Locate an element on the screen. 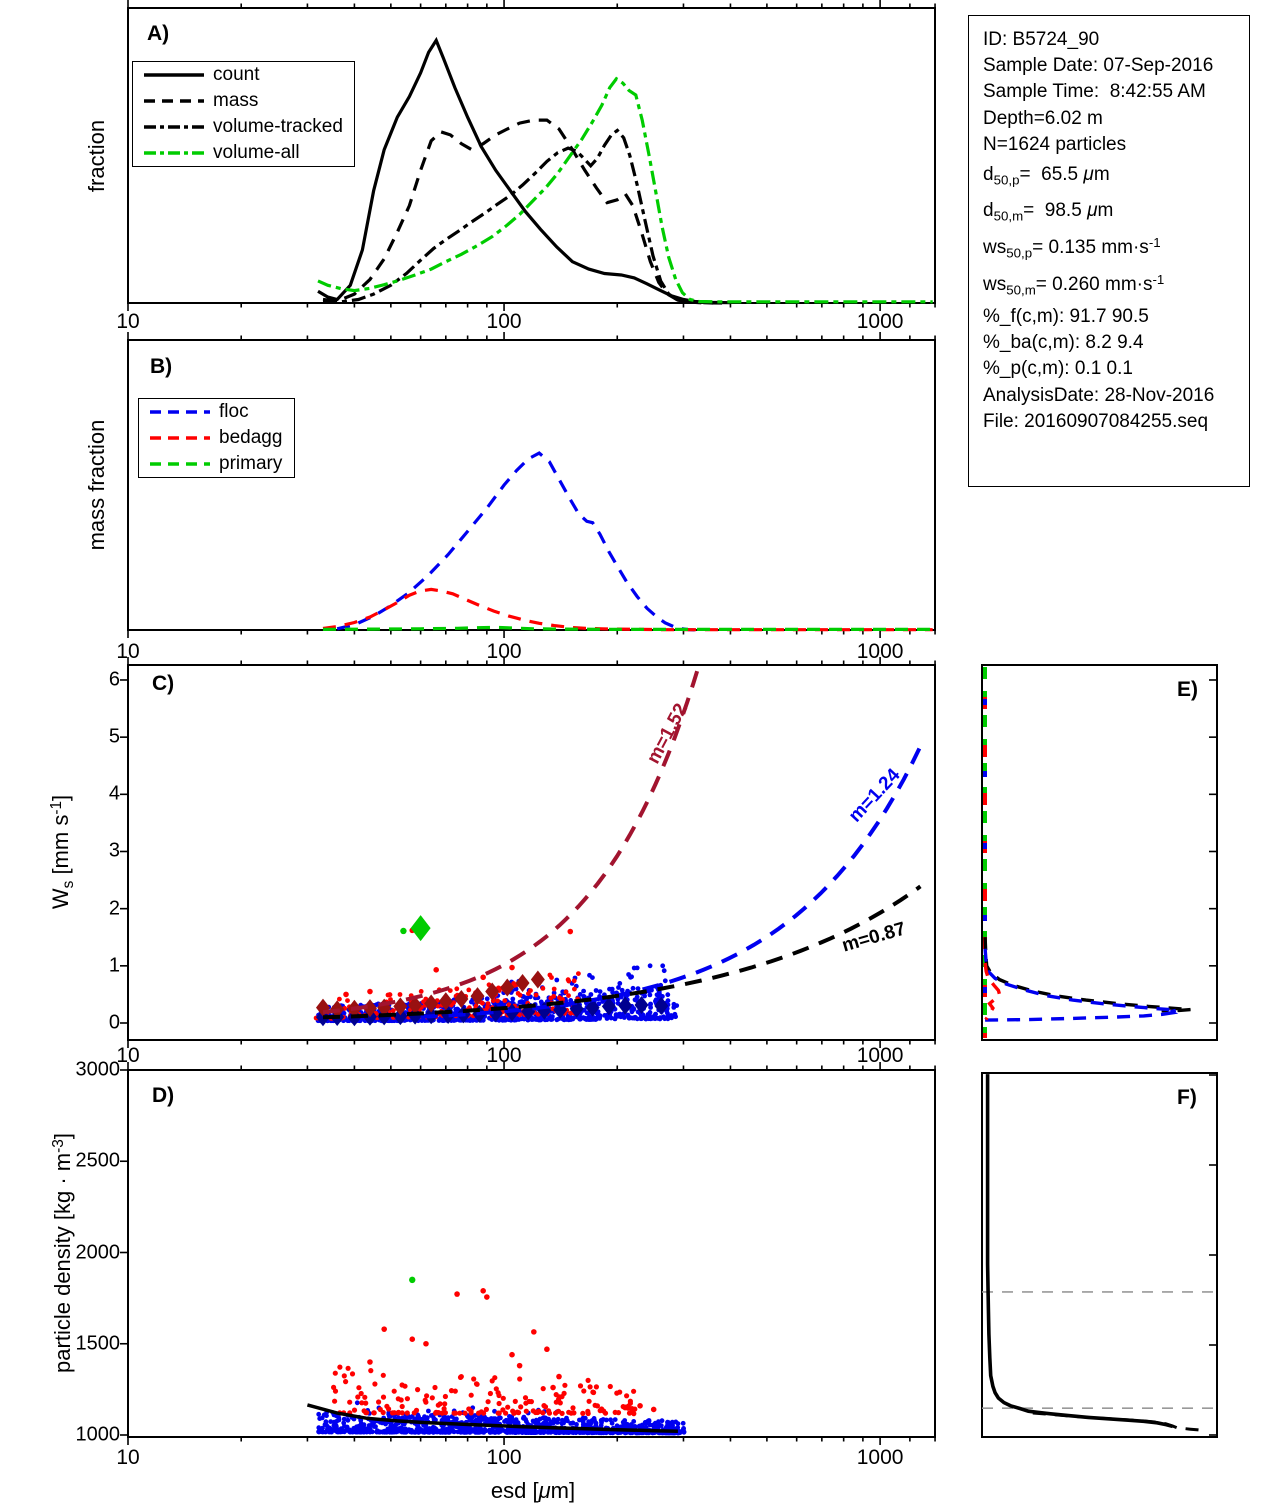  panel-f-letter: F) is located at coordinates (1187, 1097).